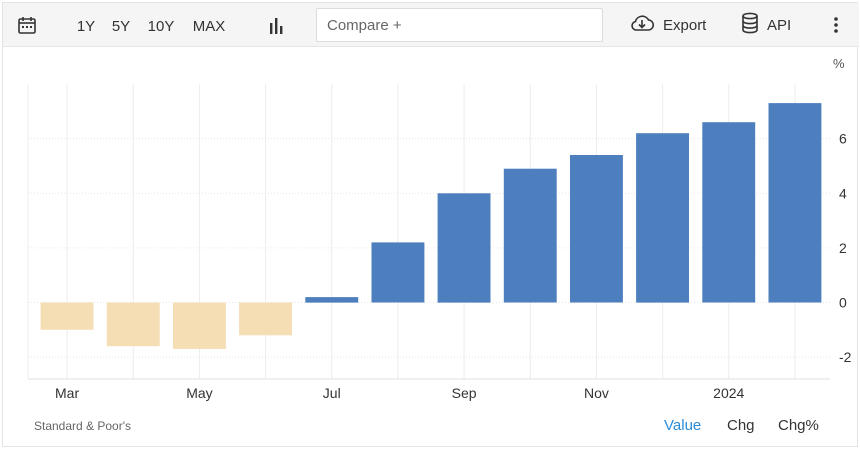 Image resolution: width=860 pixels, height=449 pixels. What do you see at coordinates (265, 319) in the screenshot?
I see `bar-jun` at bounding box center [265, 319].